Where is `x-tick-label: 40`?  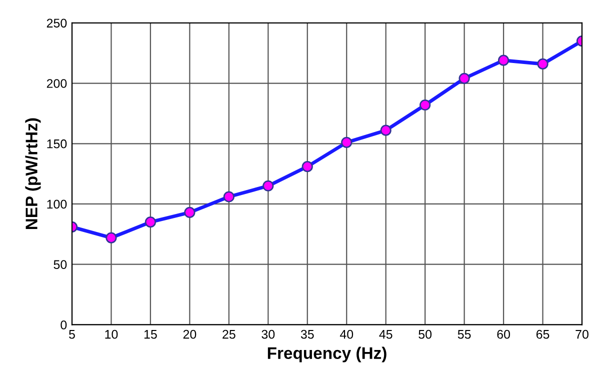 x-tick-label: 40 is located at coordinates (347, 334).